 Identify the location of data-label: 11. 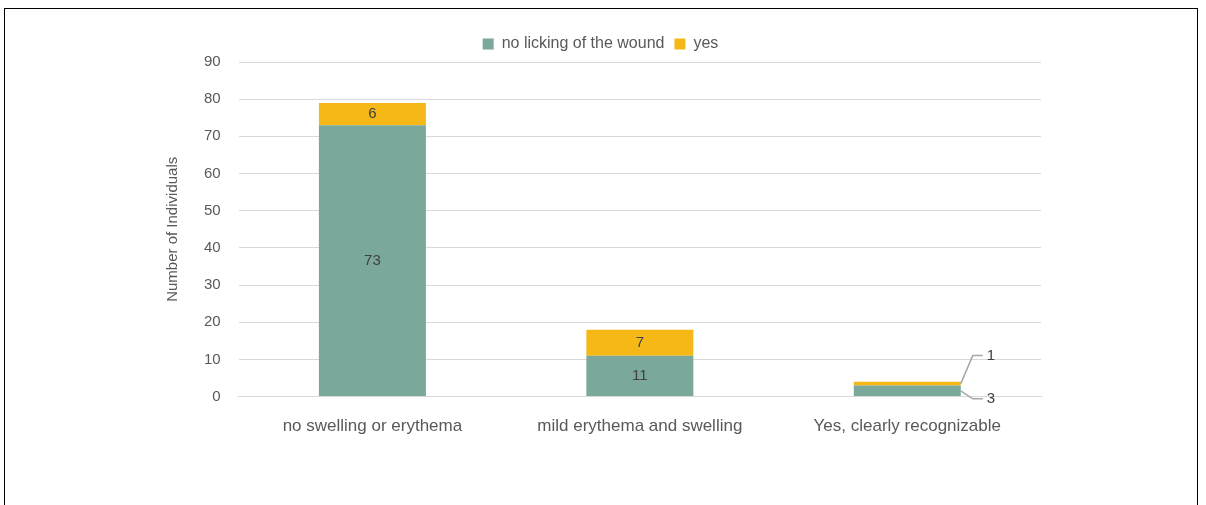
(640, 375).